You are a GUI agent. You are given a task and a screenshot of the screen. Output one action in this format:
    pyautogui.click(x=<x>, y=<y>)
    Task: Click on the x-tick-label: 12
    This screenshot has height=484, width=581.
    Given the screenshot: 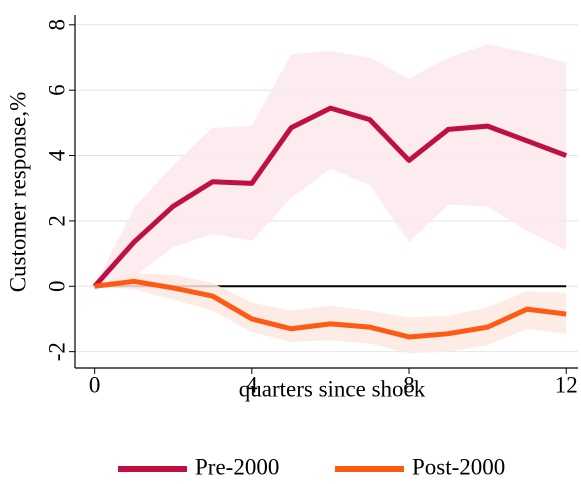 What is the action you would take?
    pyautogui.click(x=566, y=384)
    